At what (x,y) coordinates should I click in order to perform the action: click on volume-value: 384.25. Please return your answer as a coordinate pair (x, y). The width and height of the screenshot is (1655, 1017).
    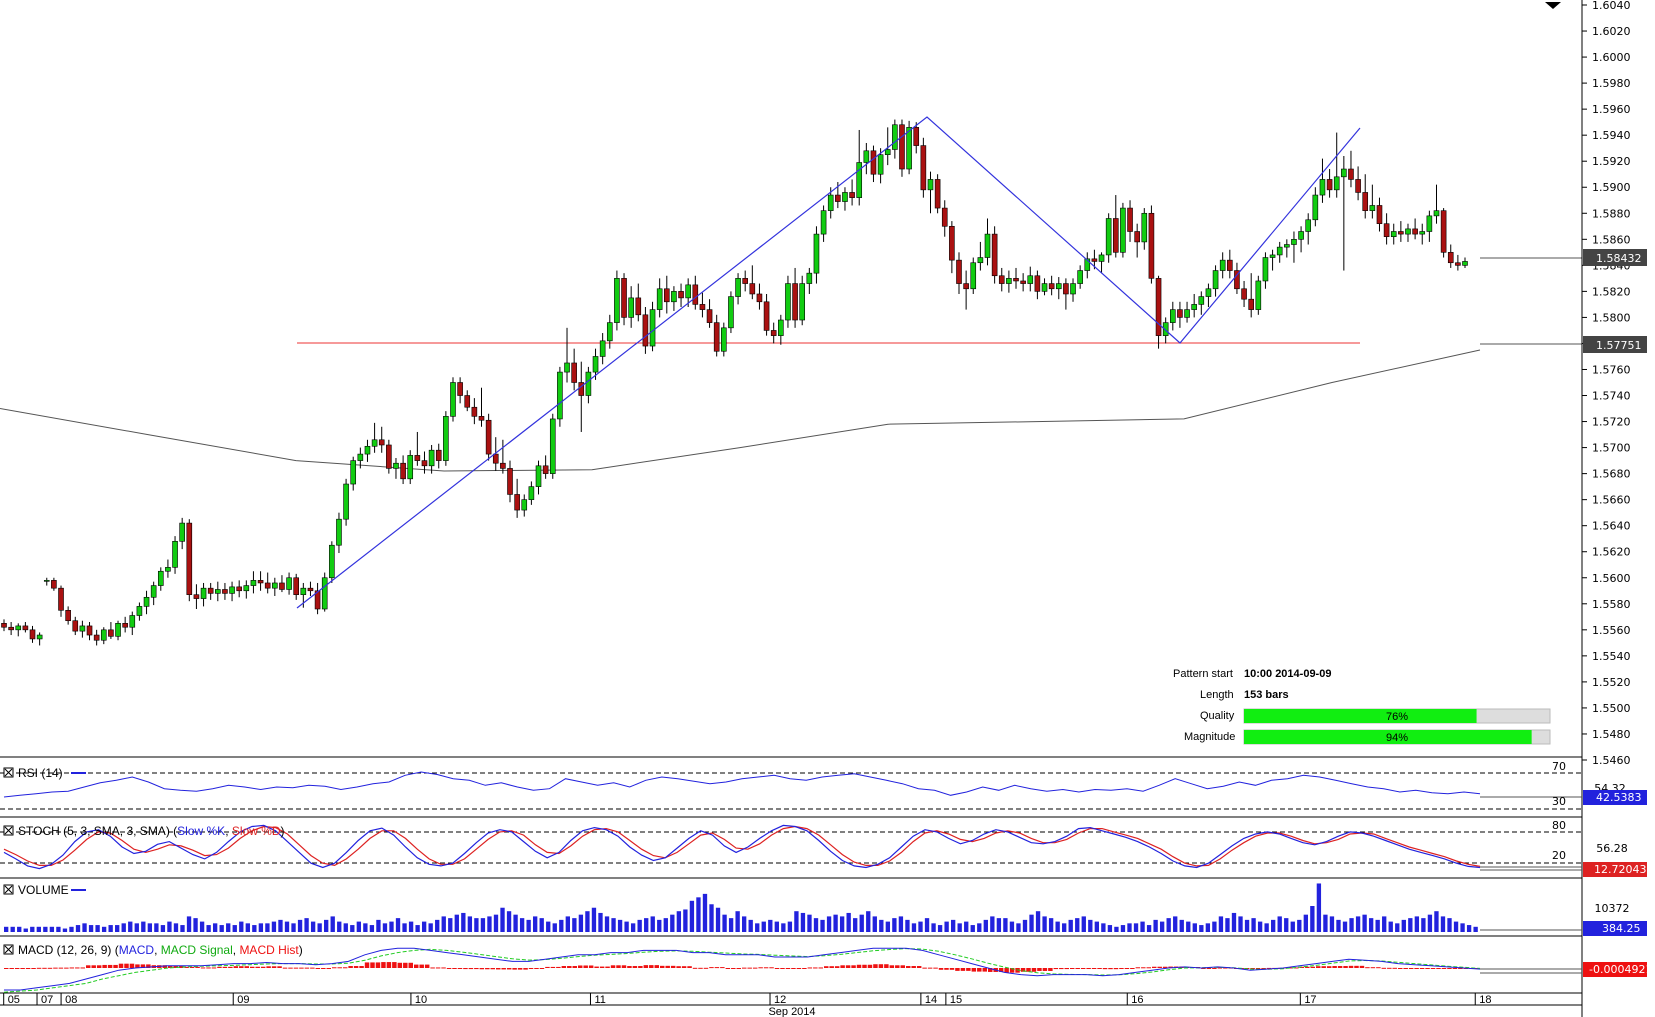
    Looking at the image, I should click on (1621, 928).